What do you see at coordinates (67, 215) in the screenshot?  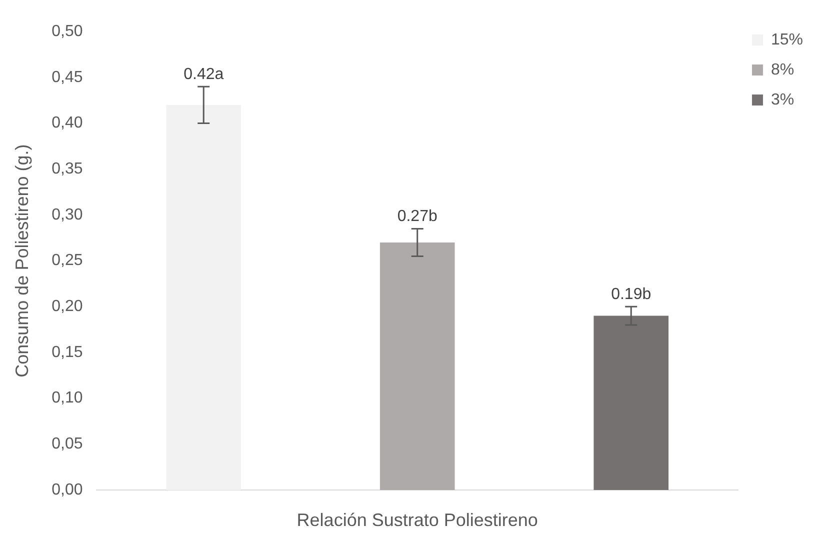 I see `y-tick-label: 0,30` at bounding box center [67, 215].